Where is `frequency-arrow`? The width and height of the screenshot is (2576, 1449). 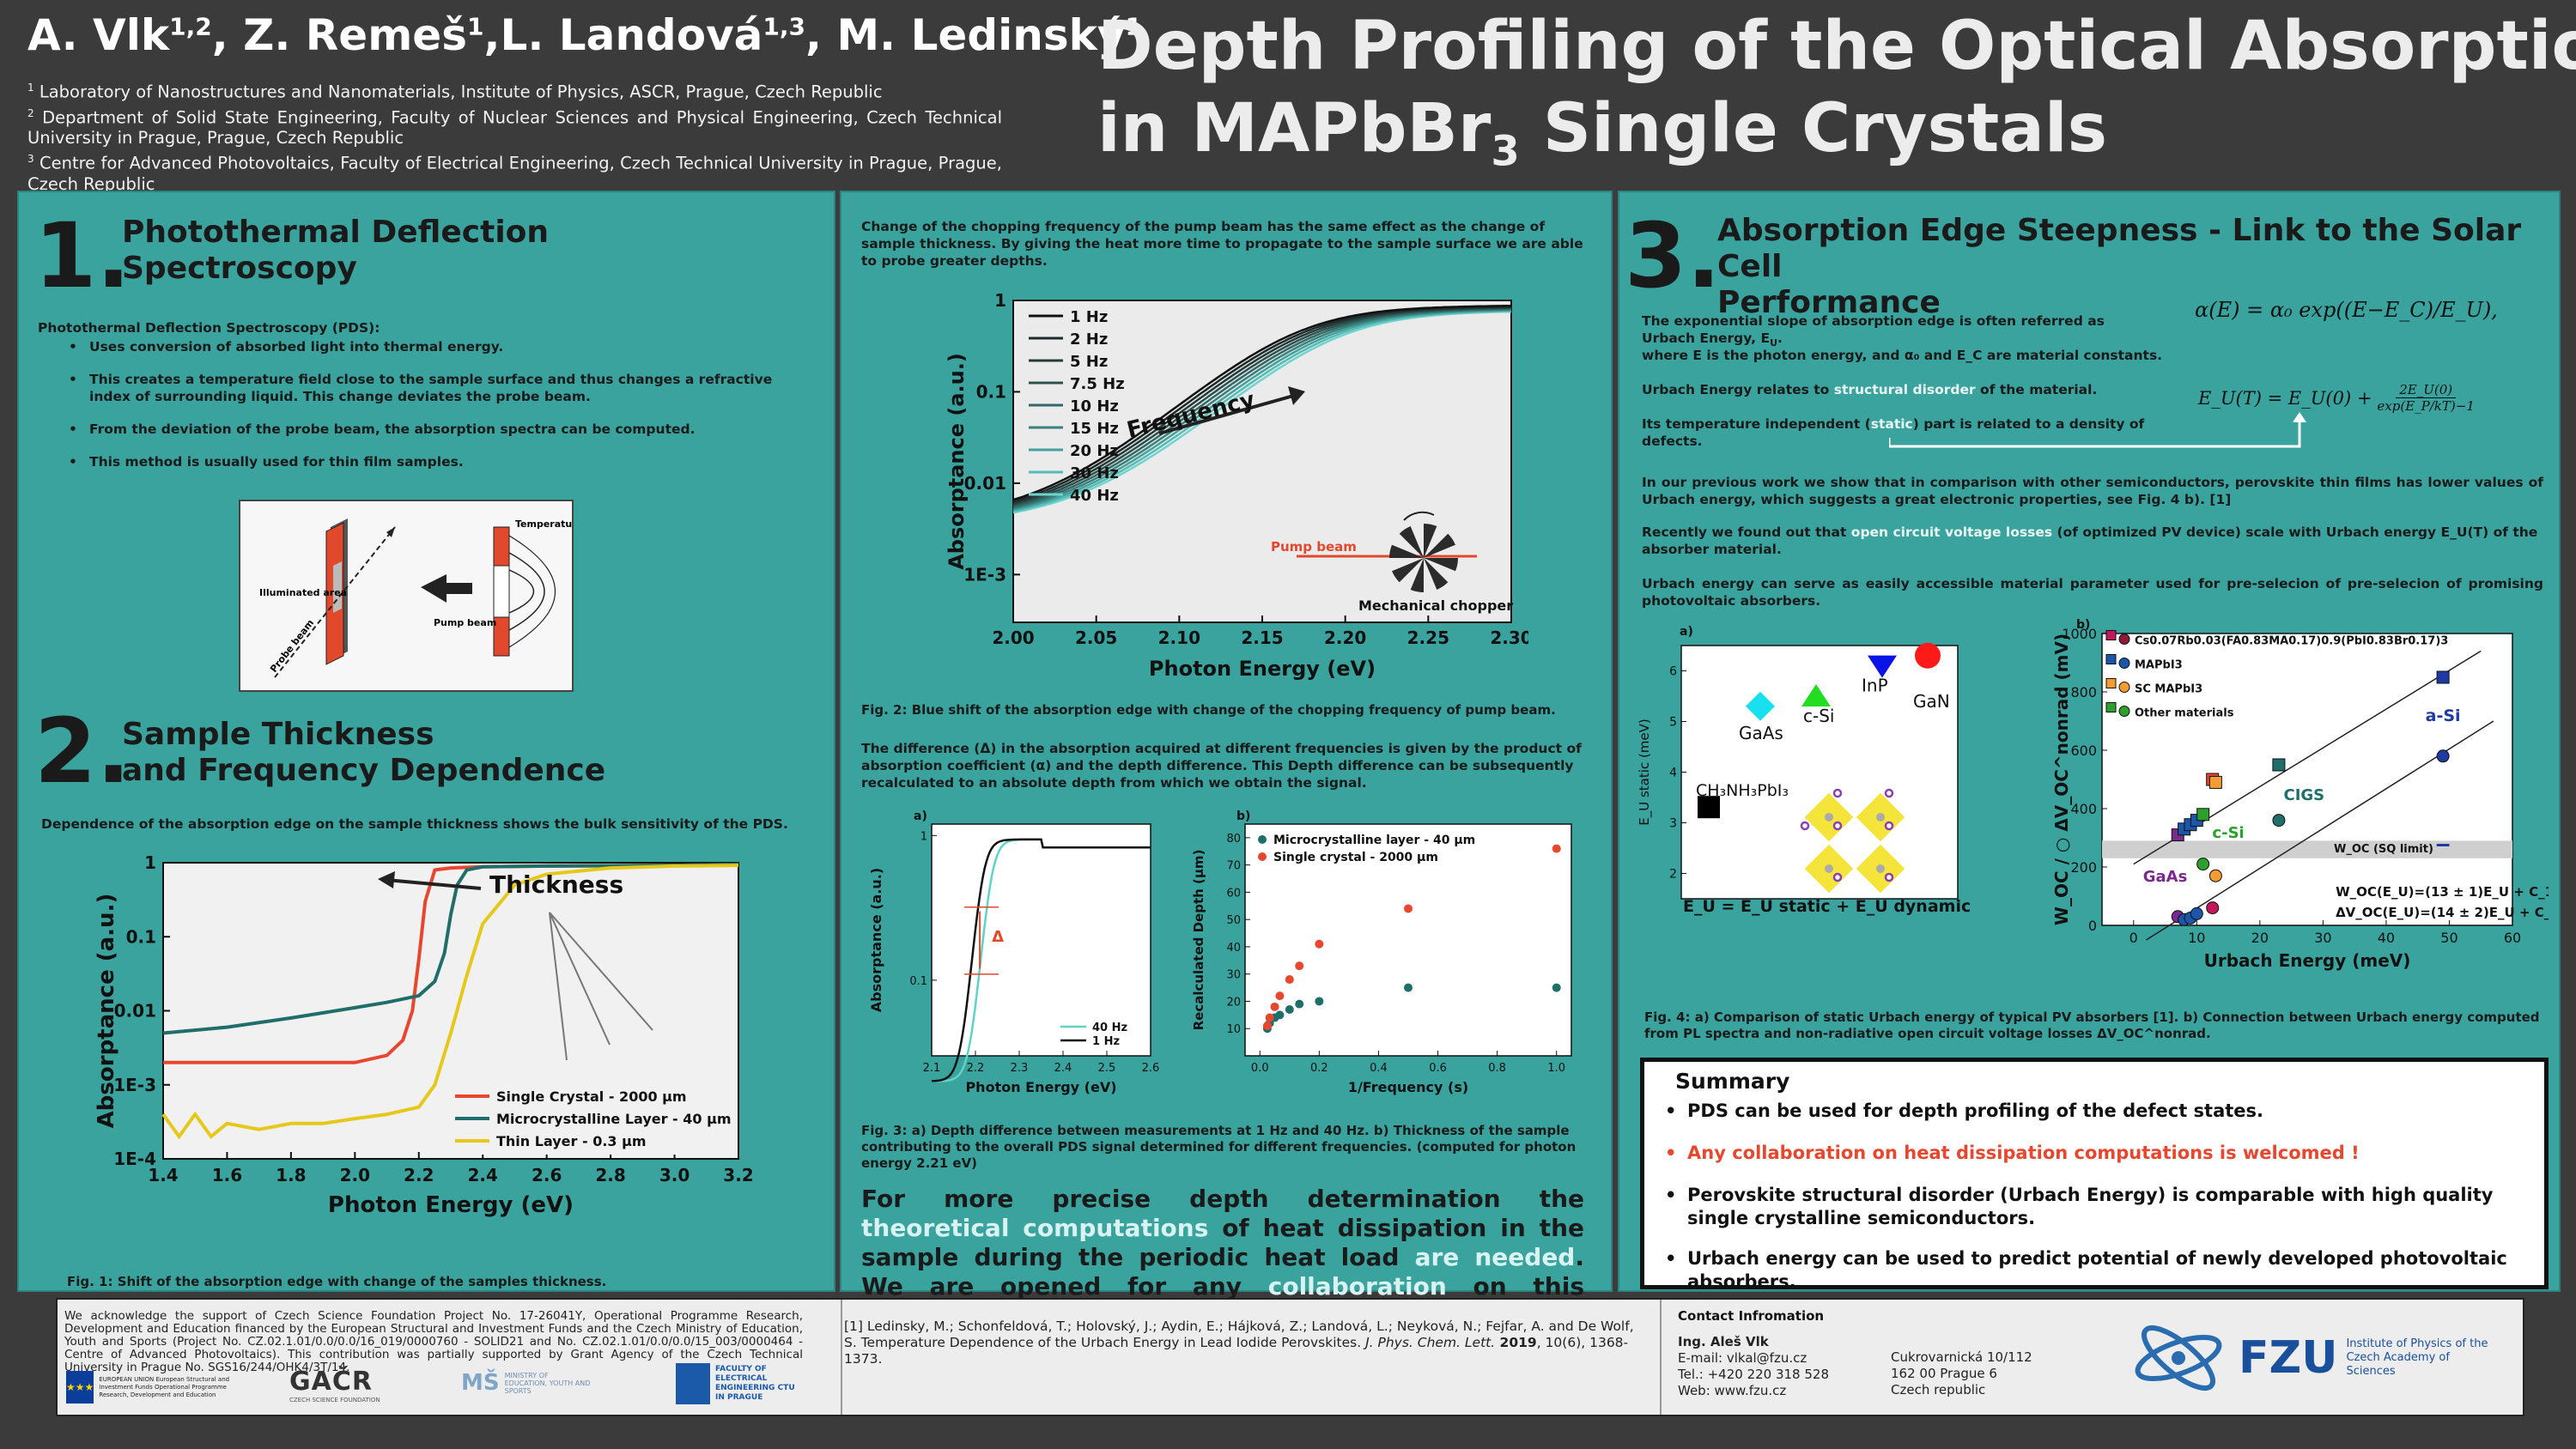 frequency-arrow is located at coordinates (1228, 414).